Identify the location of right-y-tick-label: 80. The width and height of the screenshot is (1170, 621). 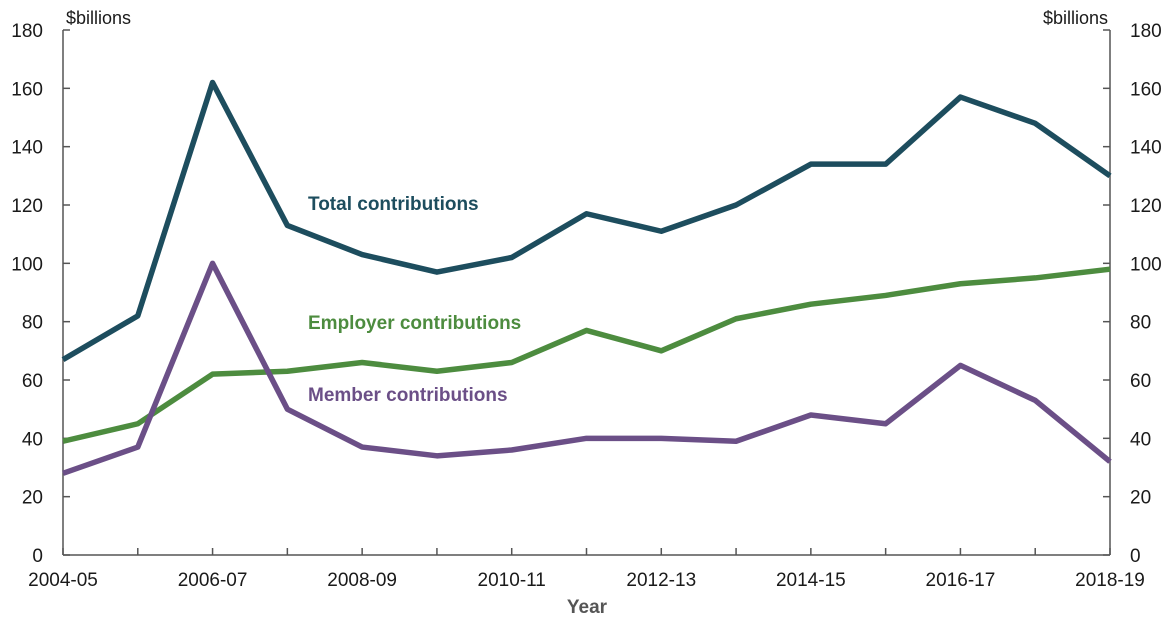
(1140, 323).